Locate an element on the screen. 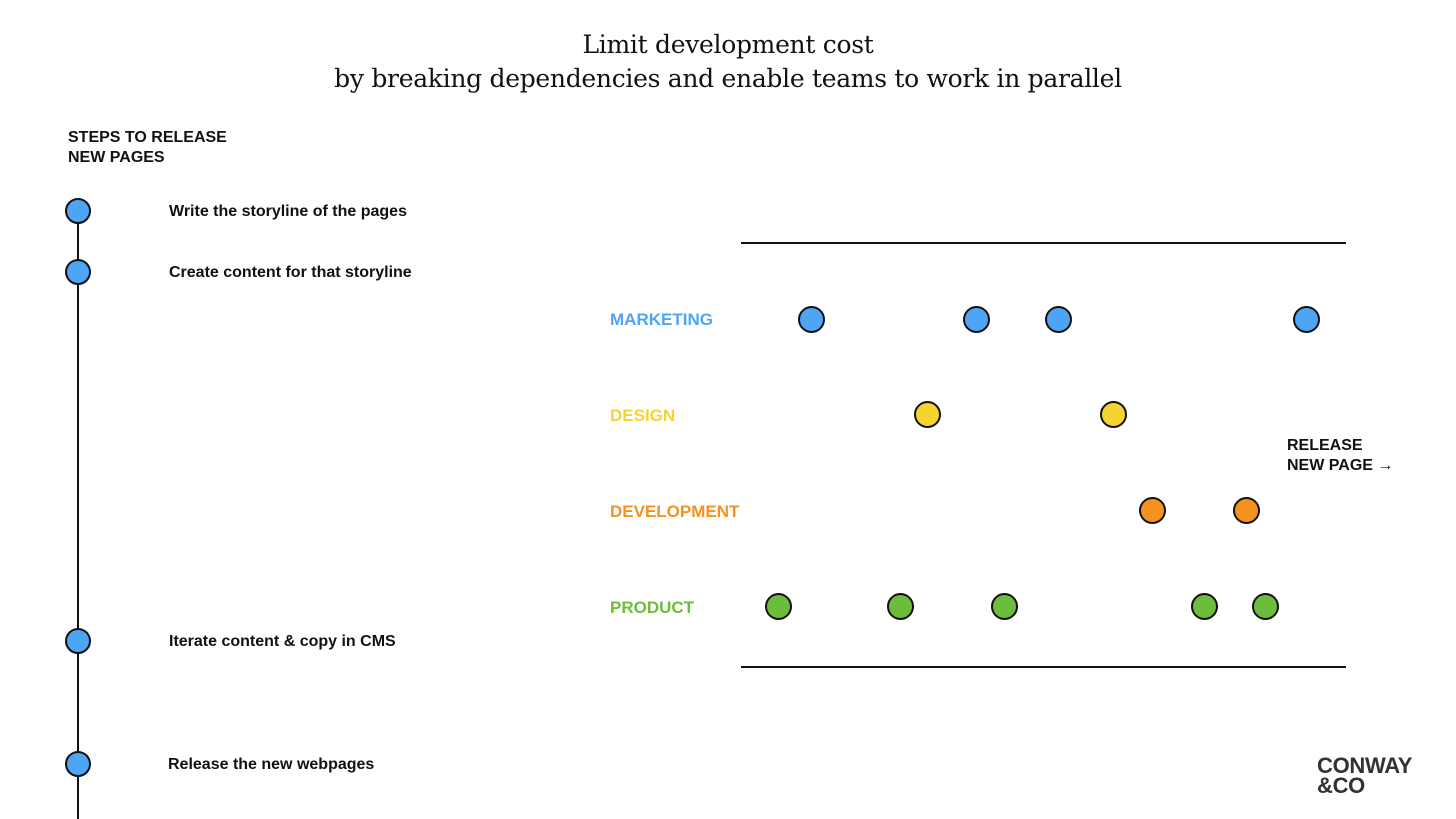 This screenshot has width=1456, height=819. step-2-label: Create content for that storyline is located at coordinates (290, 272).